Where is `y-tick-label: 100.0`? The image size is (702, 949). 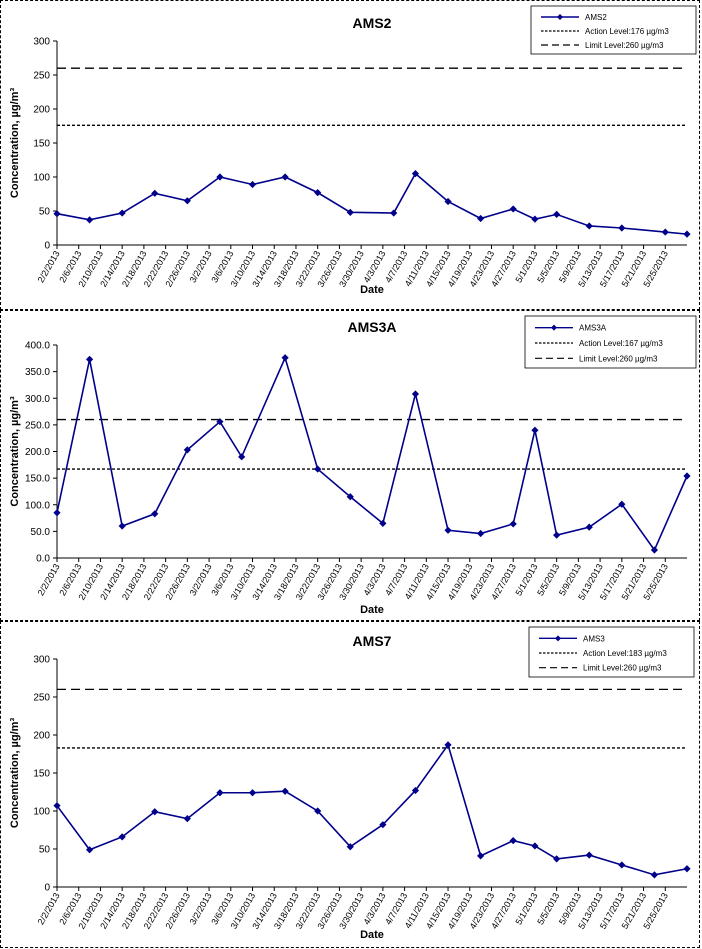
y-tick-label: 100.0 is located at coordinates (37, 505).